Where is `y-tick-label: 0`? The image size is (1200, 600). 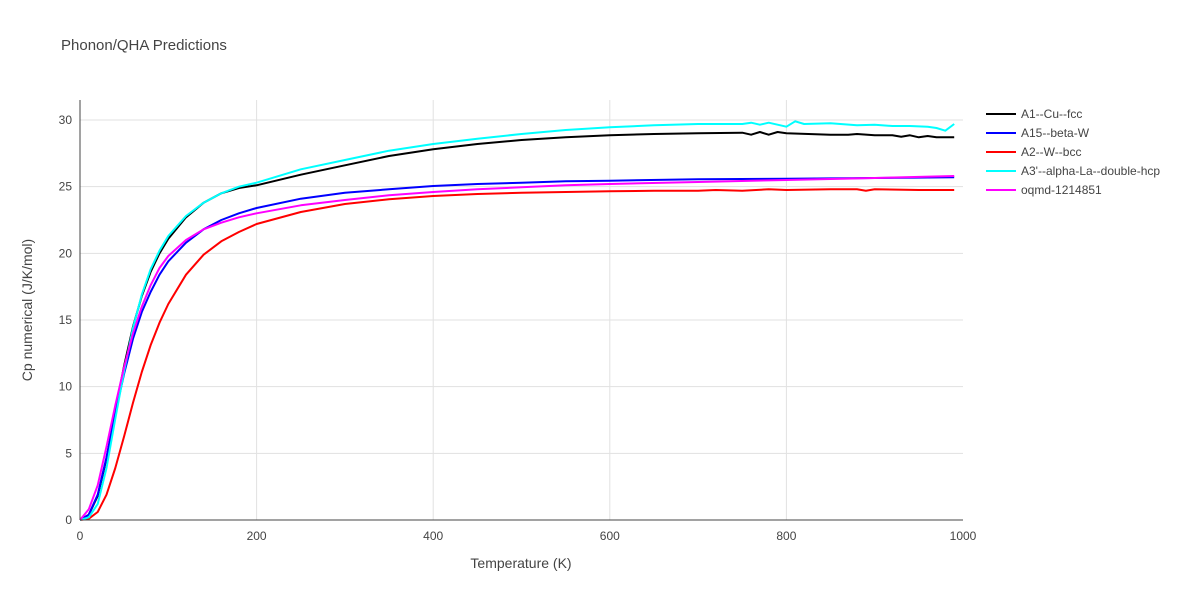 y-tick-label: 0 is located at coordinates (68, 520).